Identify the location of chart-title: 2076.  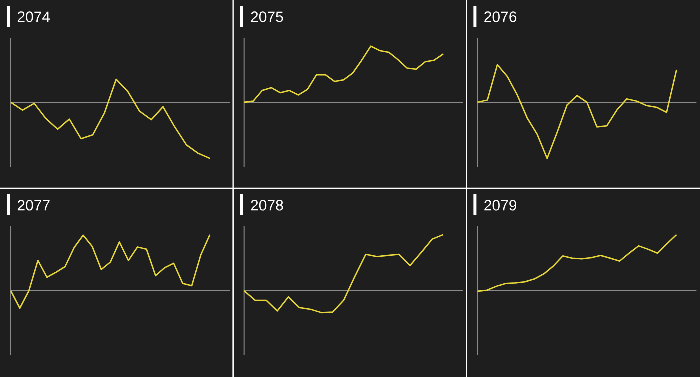
(500, 17).